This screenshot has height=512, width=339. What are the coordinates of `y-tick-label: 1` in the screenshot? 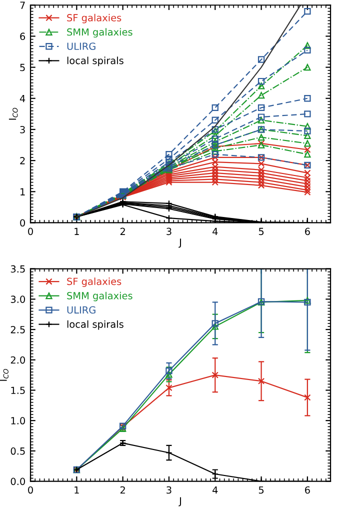 It's located at (22, 192).